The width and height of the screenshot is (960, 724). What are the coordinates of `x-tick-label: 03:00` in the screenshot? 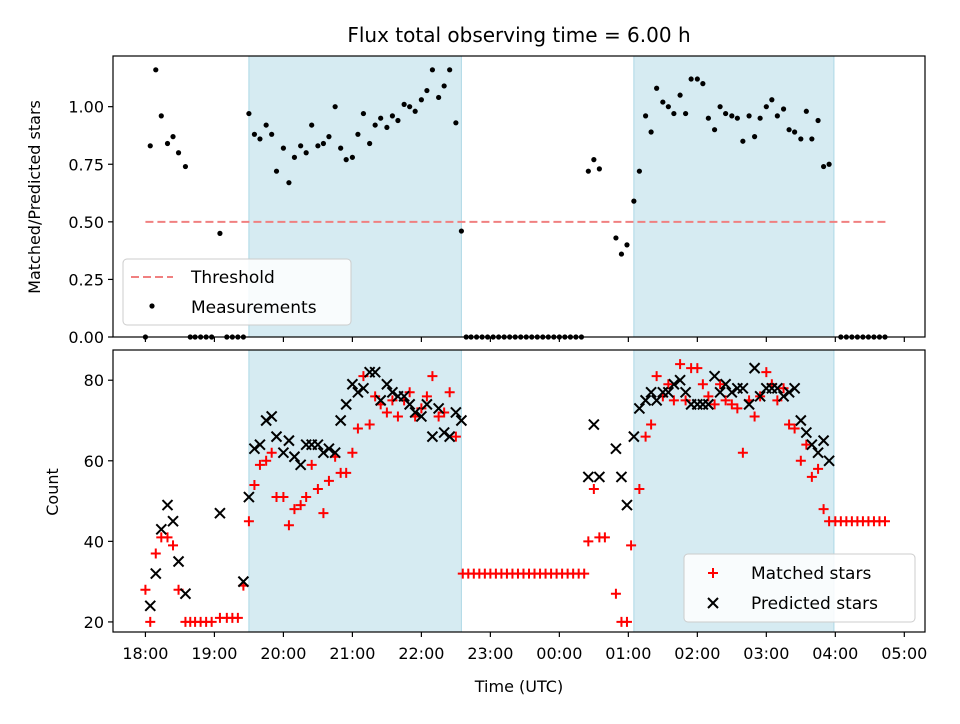 It's located at (766, 653).